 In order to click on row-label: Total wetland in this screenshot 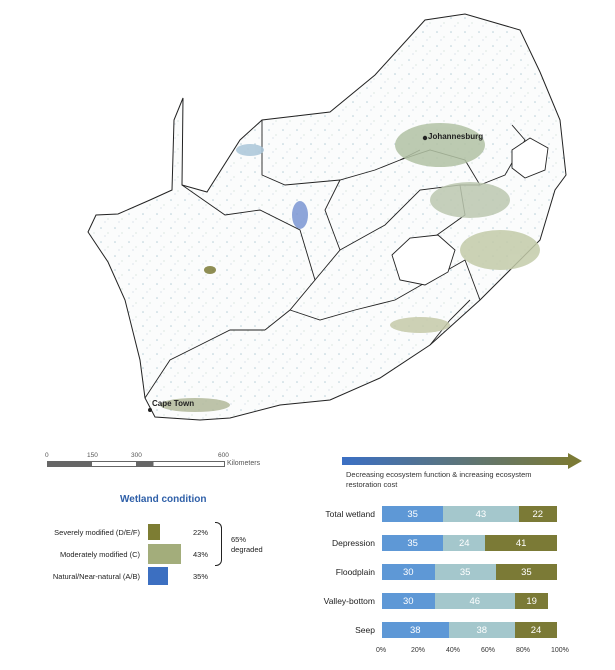, I will do `click(350, 514)`.